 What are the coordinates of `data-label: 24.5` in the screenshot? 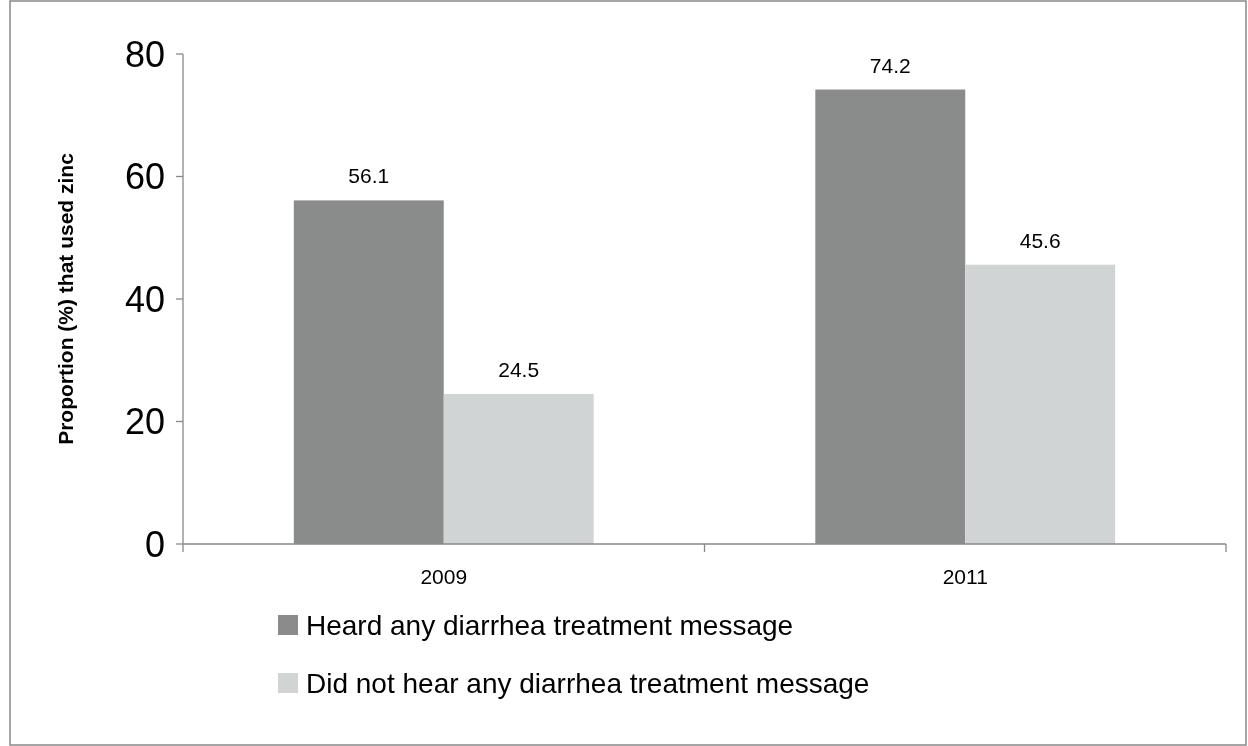 It's located at (519, 369).